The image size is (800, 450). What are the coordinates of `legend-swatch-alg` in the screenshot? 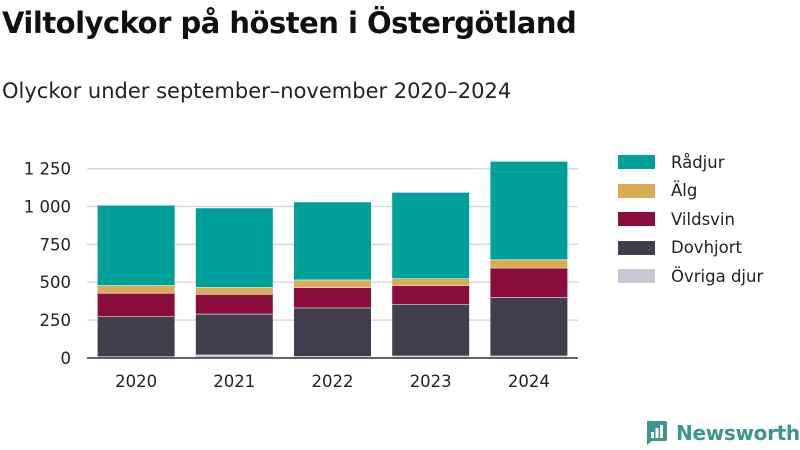 It's located at (636, 190).